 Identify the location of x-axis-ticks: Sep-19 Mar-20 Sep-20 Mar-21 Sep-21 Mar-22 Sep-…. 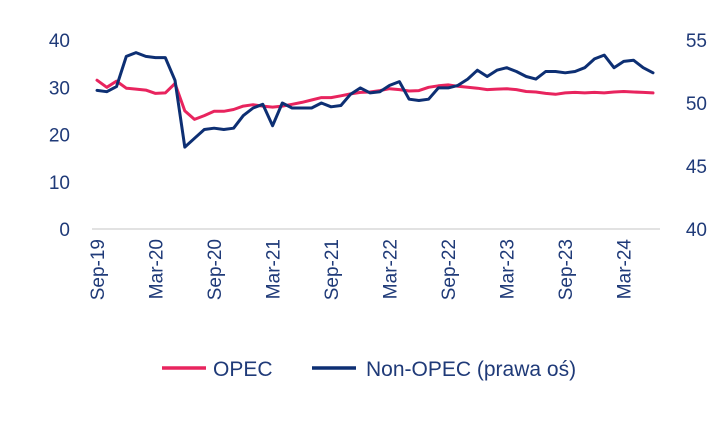
(362, 270).